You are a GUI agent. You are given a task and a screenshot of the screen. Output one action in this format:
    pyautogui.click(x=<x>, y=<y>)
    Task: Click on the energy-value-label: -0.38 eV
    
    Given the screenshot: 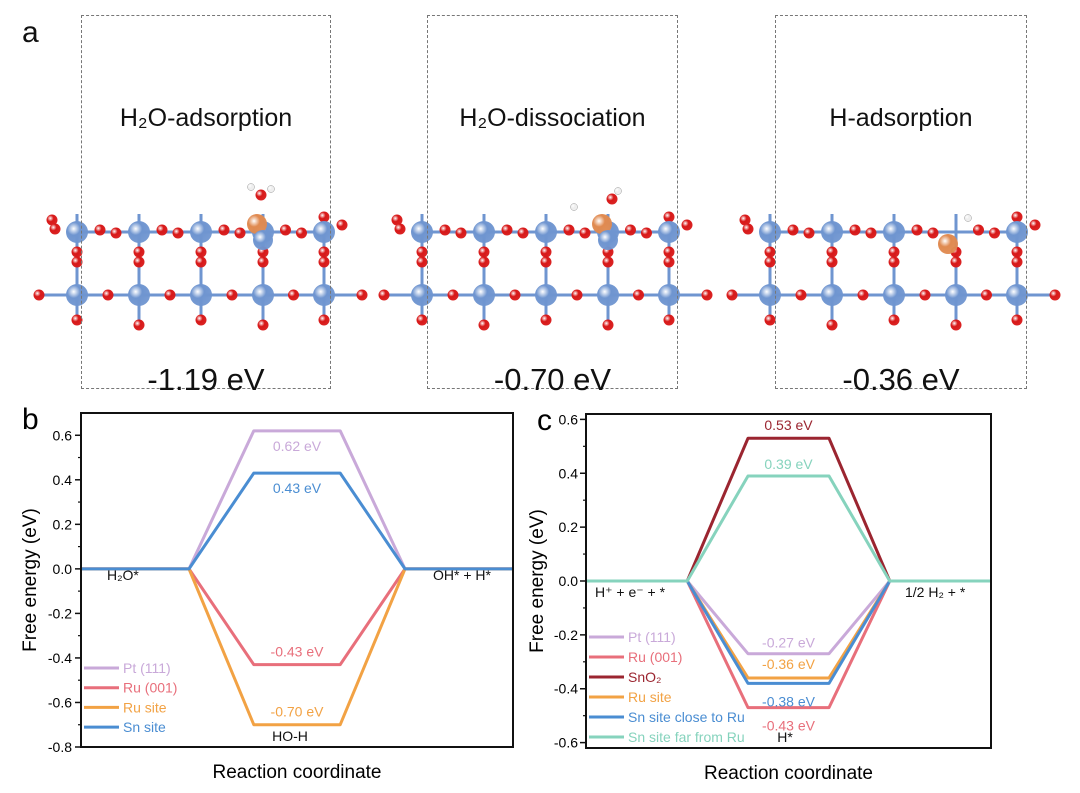 What is the action you would take?
    pyautogui.click(x=789, y=701)
    